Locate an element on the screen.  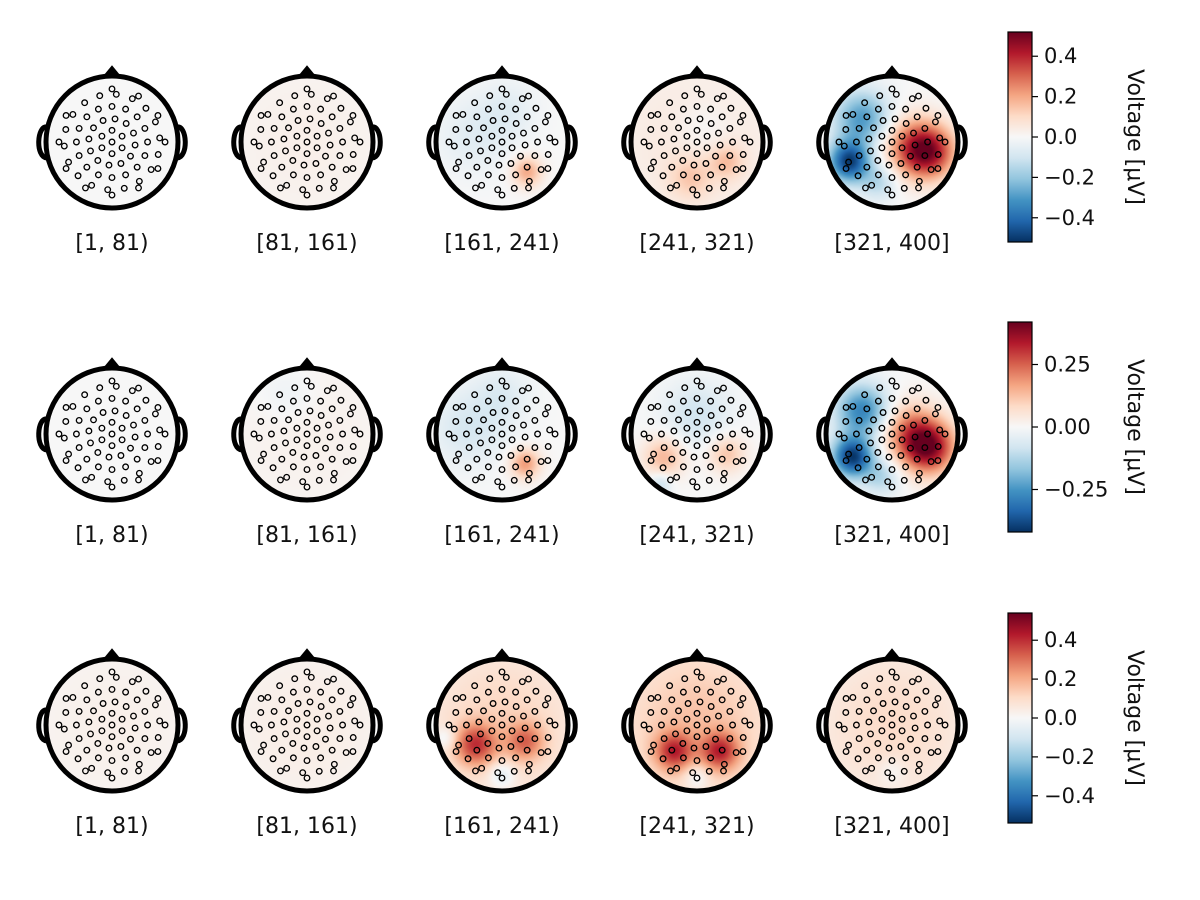
topomap-r2-c4: [321, 400] is located at coordinates (892, 743).